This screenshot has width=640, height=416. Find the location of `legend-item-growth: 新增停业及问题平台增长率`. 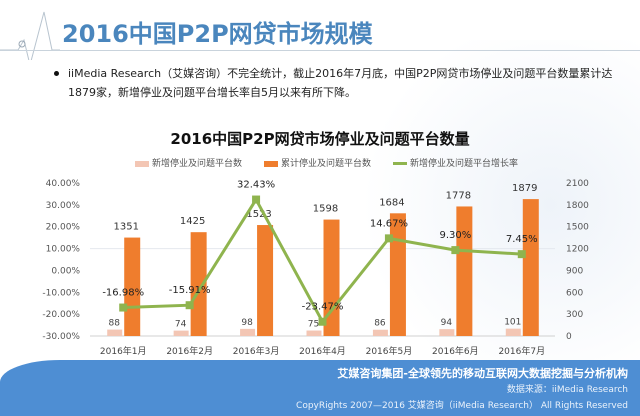

legend-item-growth: 新增停业及问题平台增长率 is located at coordinates (455, 162).